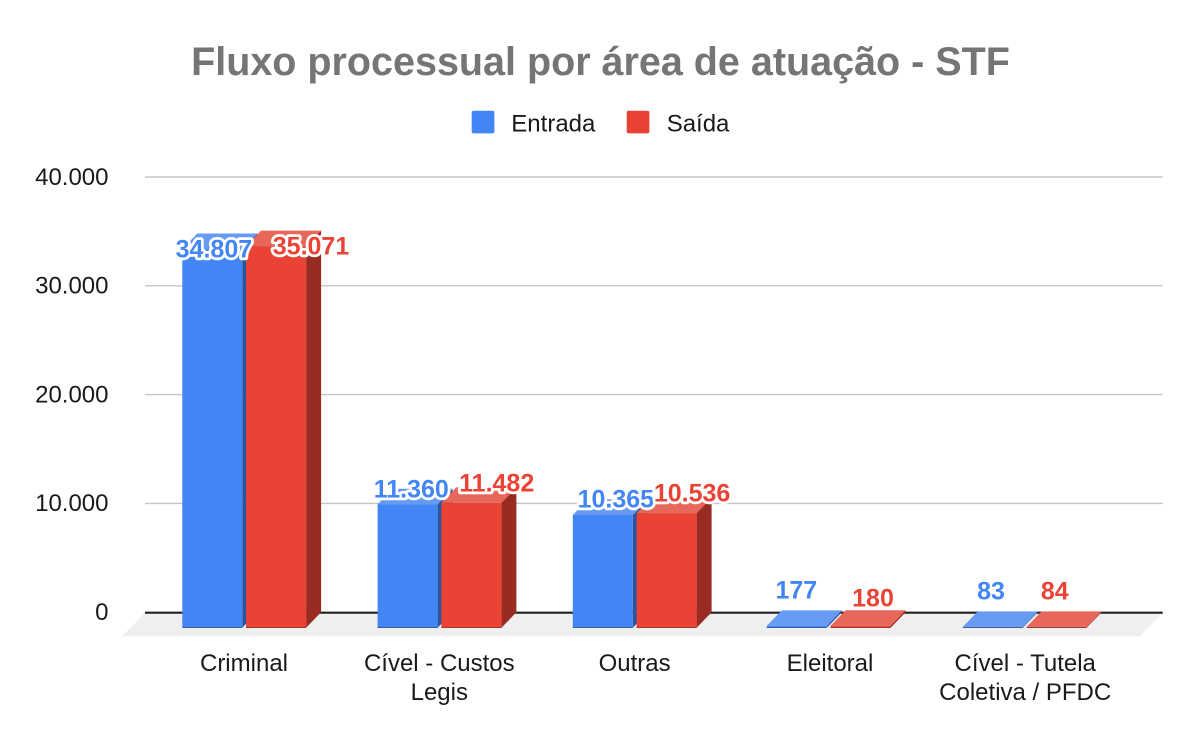 The width and height of the screenshot is (1200, 742). Describe the element at coordinates (692, 494) in the screenshot. I see `svg-text: 10.536` at that location.